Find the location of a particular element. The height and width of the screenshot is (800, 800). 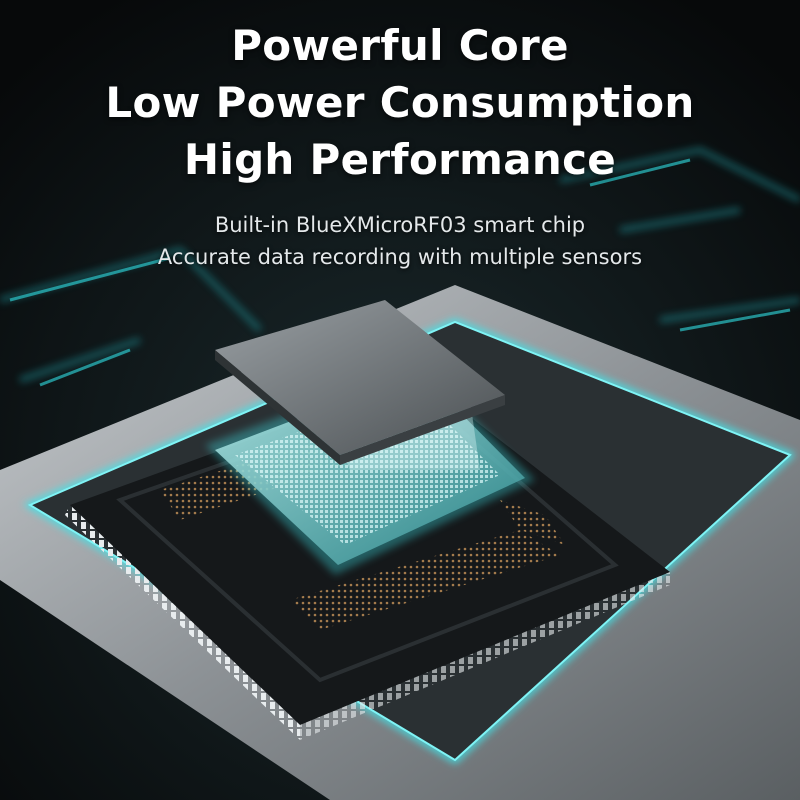

headline-line-3: High Performance is located at coordinates (400, 159).